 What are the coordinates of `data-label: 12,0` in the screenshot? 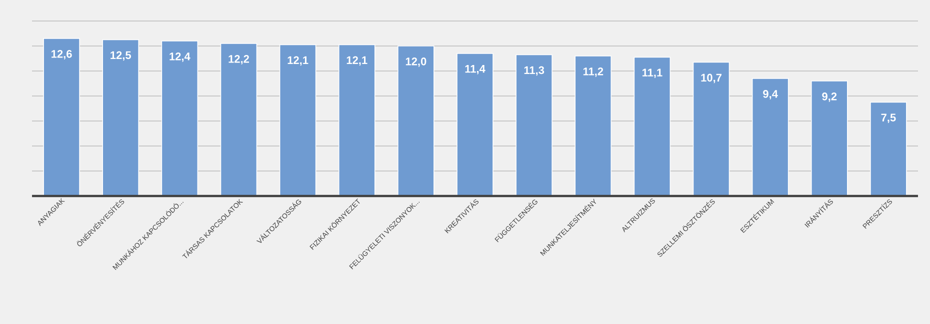 It's located at (416, 62).